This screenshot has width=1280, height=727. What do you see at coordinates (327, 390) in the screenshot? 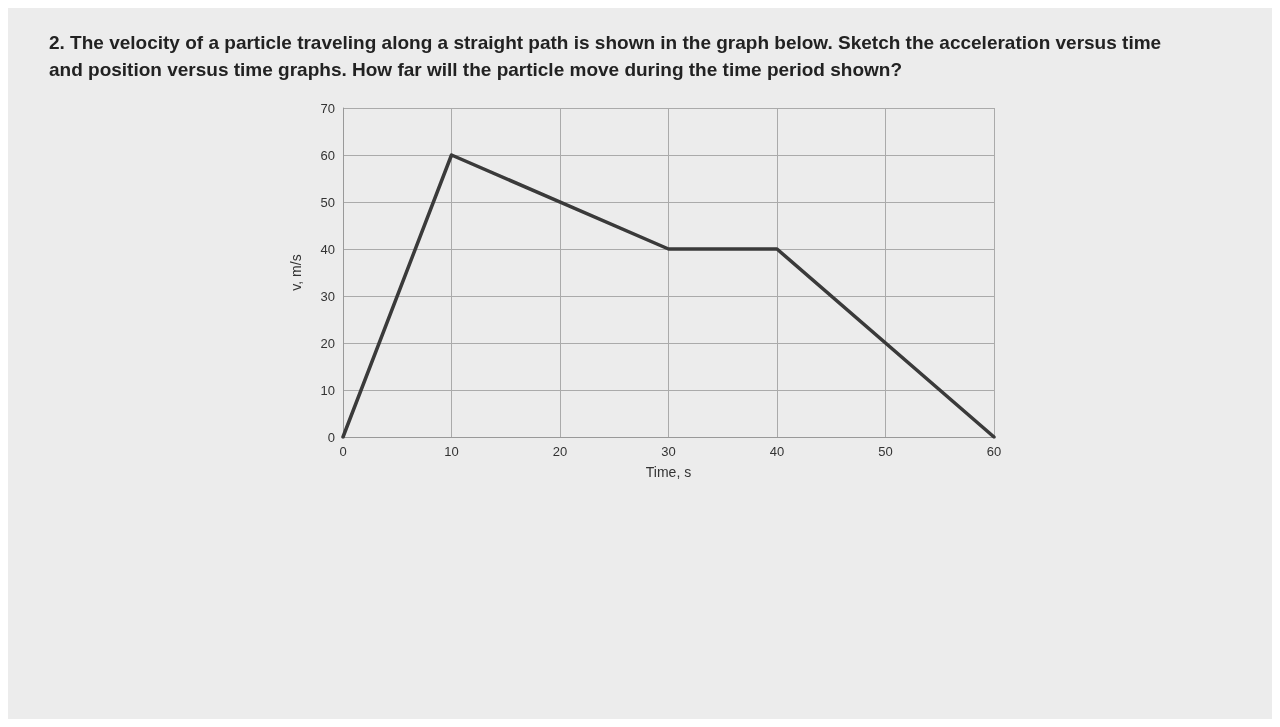
I see `y-tick-label: 10` at bounding box center [327, 390].